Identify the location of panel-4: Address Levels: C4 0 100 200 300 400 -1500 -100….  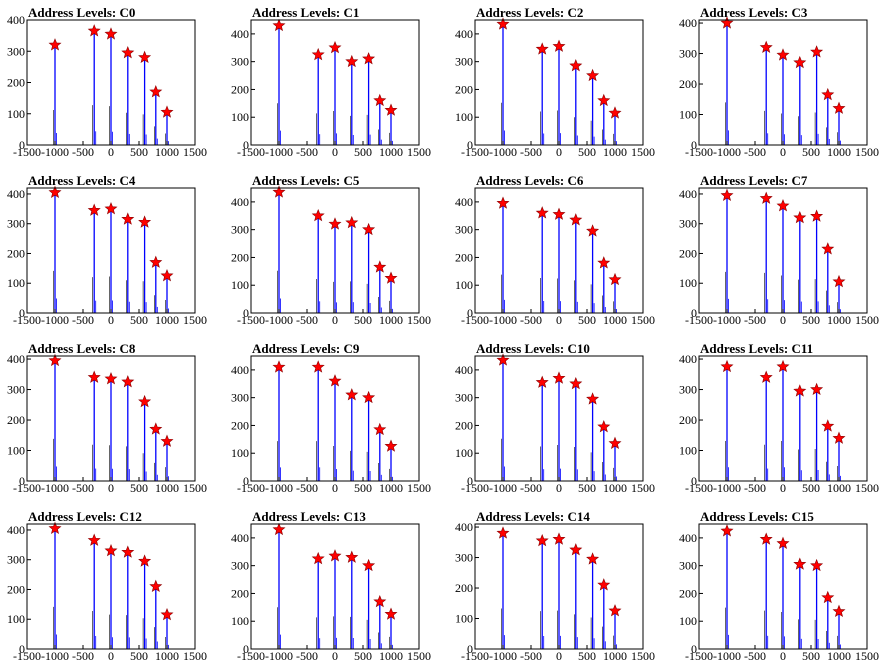
(107, 250).